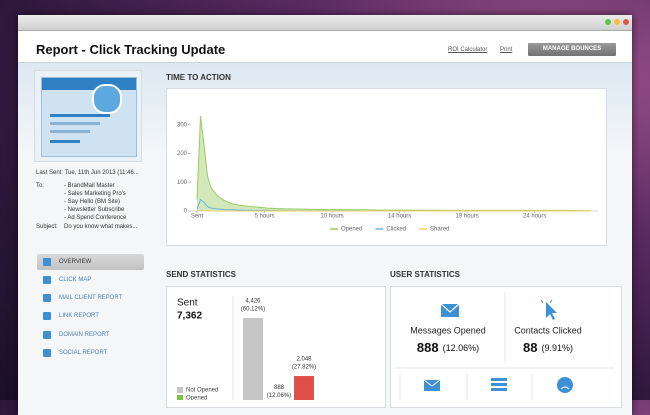  What do you see at coordinates (279, 396) in the screenshot?
I see `bar-percent: (12.06%)` at bounding box center [279, 396].